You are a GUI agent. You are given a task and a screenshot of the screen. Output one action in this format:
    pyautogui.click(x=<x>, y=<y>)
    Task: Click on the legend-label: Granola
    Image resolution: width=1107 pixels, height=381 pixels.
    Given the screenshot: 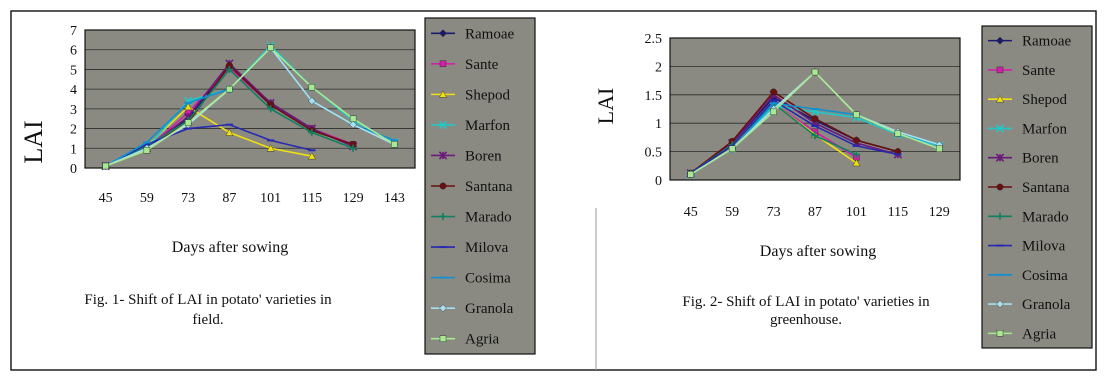 What is the action you would take?
    pyautogui.click(x=489, y=309)
    